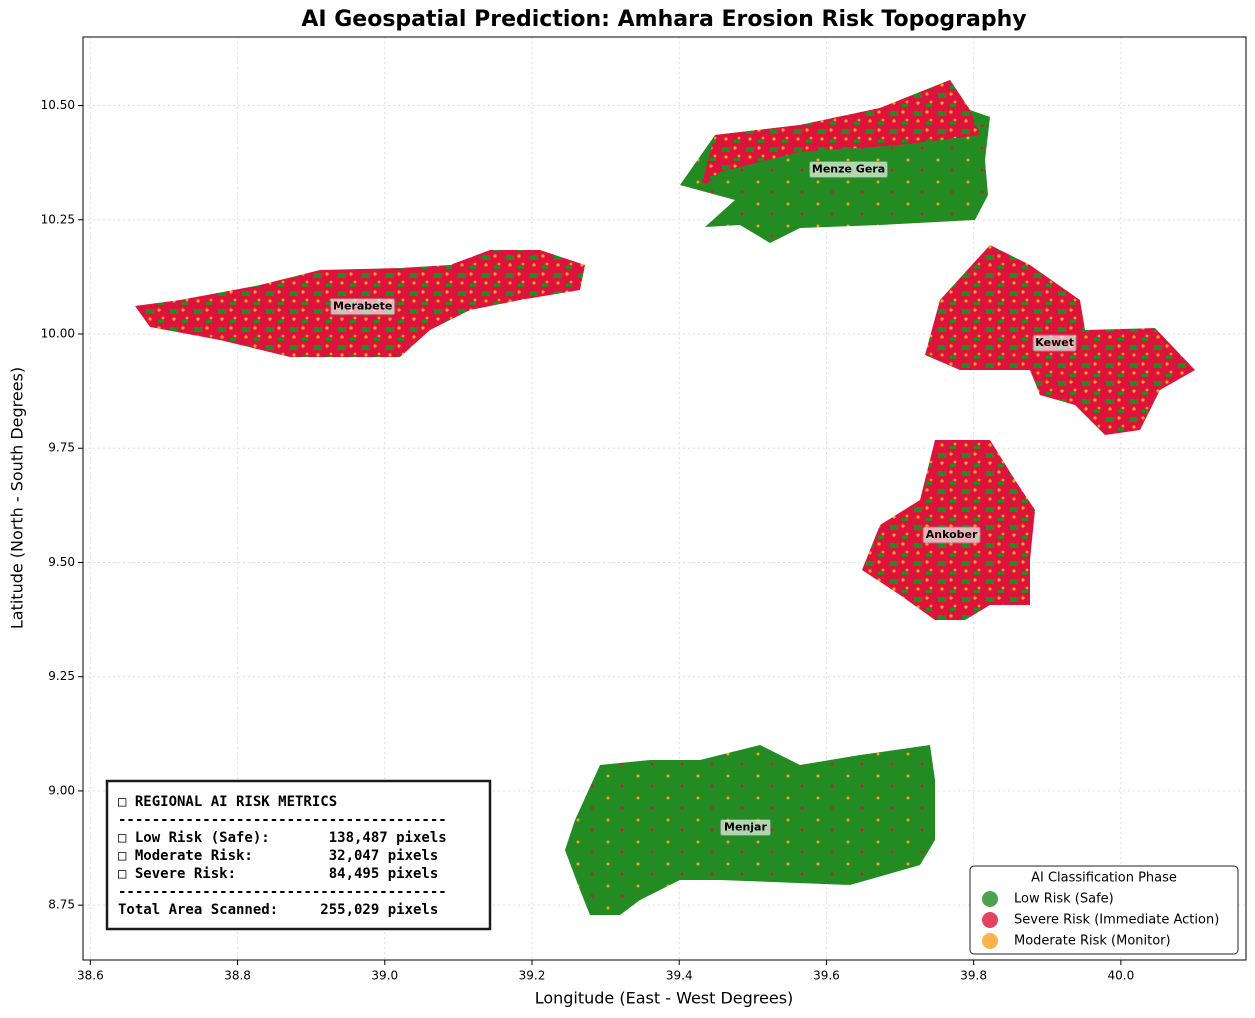  I want to click on y-tick-label: 10.50, so click(58, 105).